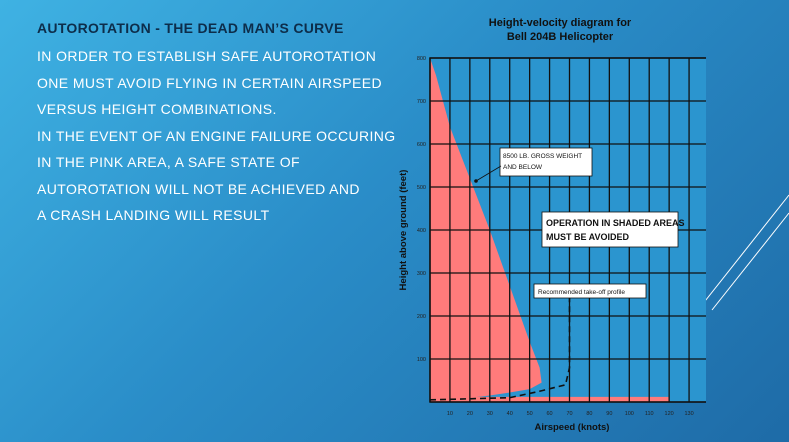 This screenshot has width=789, height=442. Describe the element at coordinates (421, 274) in the screenshot. I see `y-tick-label: 300` at that location.